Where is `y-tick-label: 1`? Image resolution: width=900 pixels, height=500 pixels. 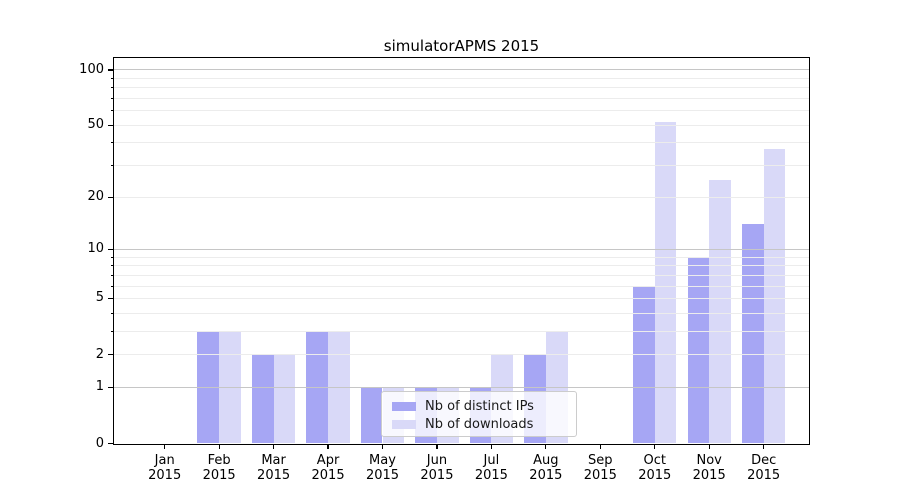
y-tick-label: 1 is located at coordinates (99, 387).